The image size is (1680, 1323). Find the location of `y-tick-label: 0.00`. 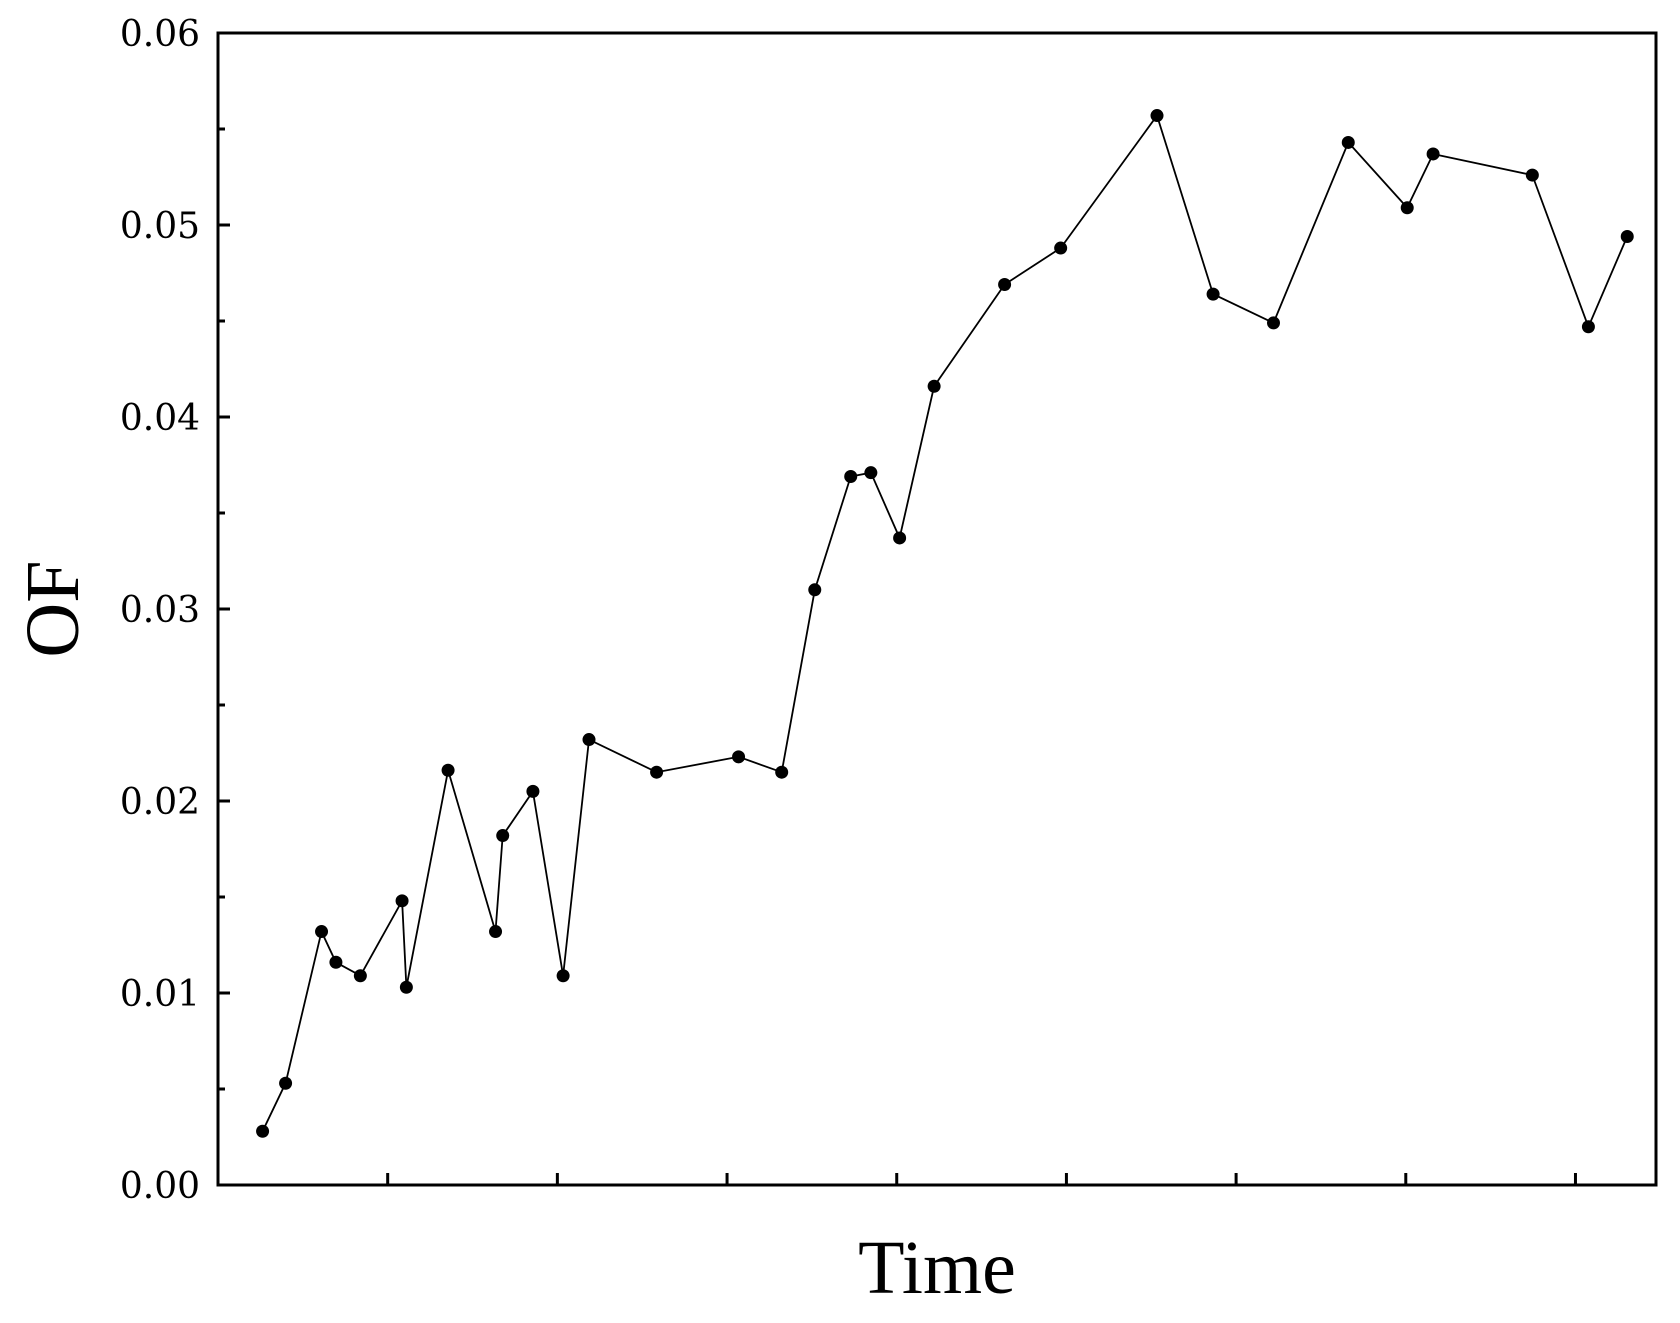

y-tick-label: 0.00 is located at coordinates (160, 1186).